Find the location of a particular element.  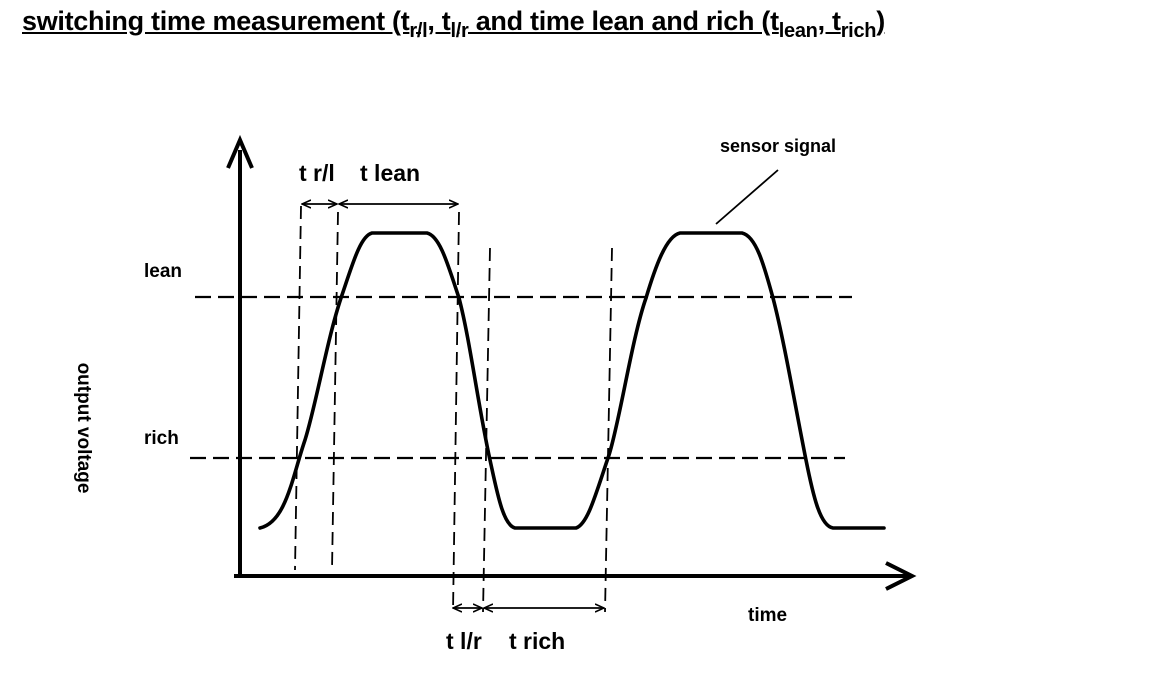

y-axis-arrowhead-icon is located at coordinates (240, 151).